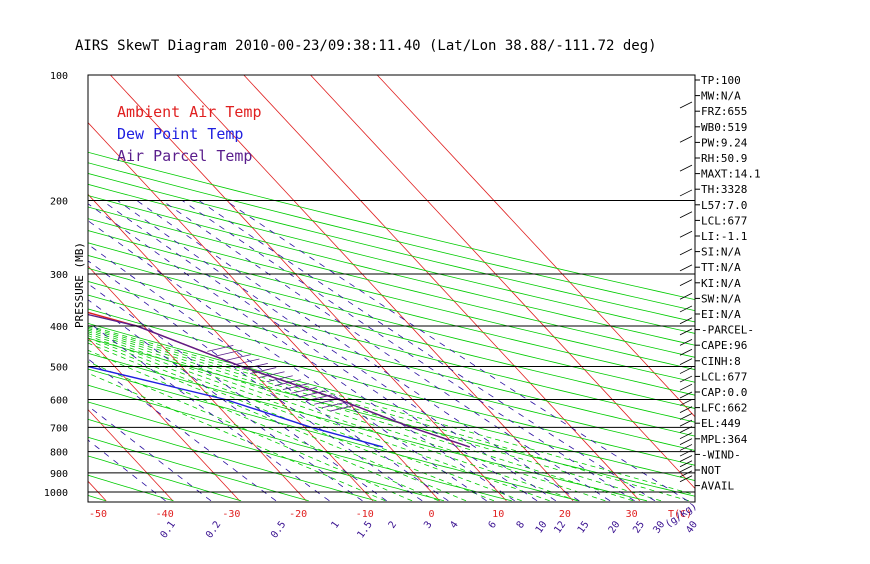 Image resolution: width=870 pixels, height=564 pixels. Describe the element at coordinates (724, 158) in the screenshot. I see `index-item: RH:50.9` at that location.